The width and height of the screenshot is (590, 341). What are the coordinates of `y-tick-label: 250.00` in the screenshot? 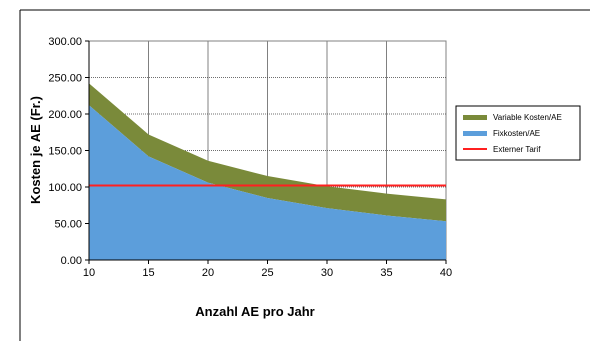 It's located at (65, 79).